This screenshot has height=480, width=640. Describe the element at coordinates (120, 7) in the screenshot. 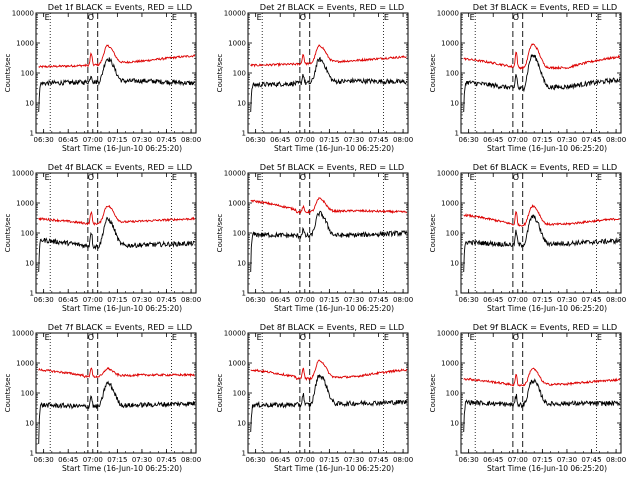

I see `panel-title: Det 1f BLACK = Events, RED = LLD` at that location.